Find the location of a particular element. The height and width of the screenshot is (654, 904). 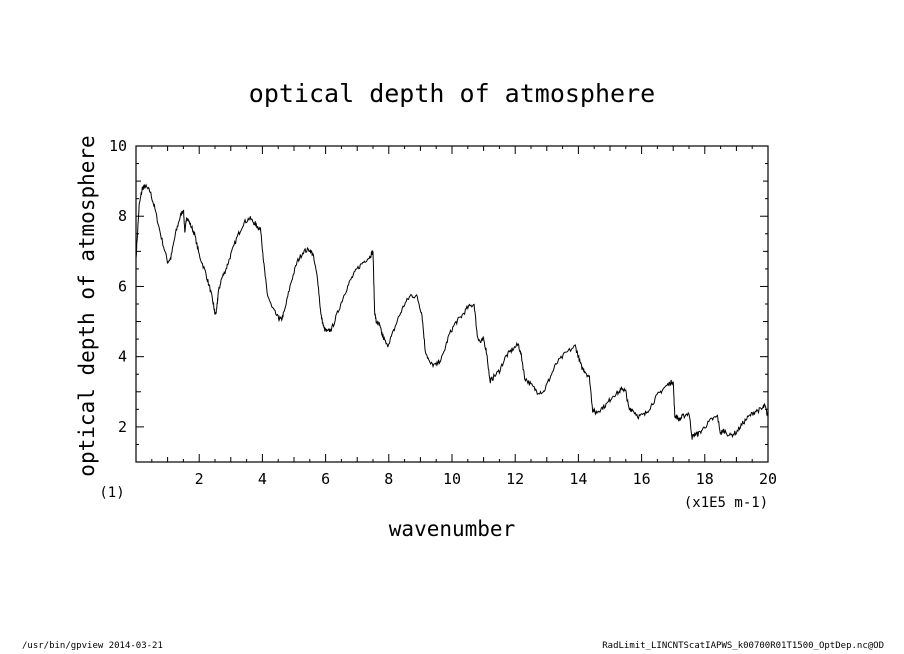

chart-title: optical depth of atmosphere is located at coordinates (452, 93).